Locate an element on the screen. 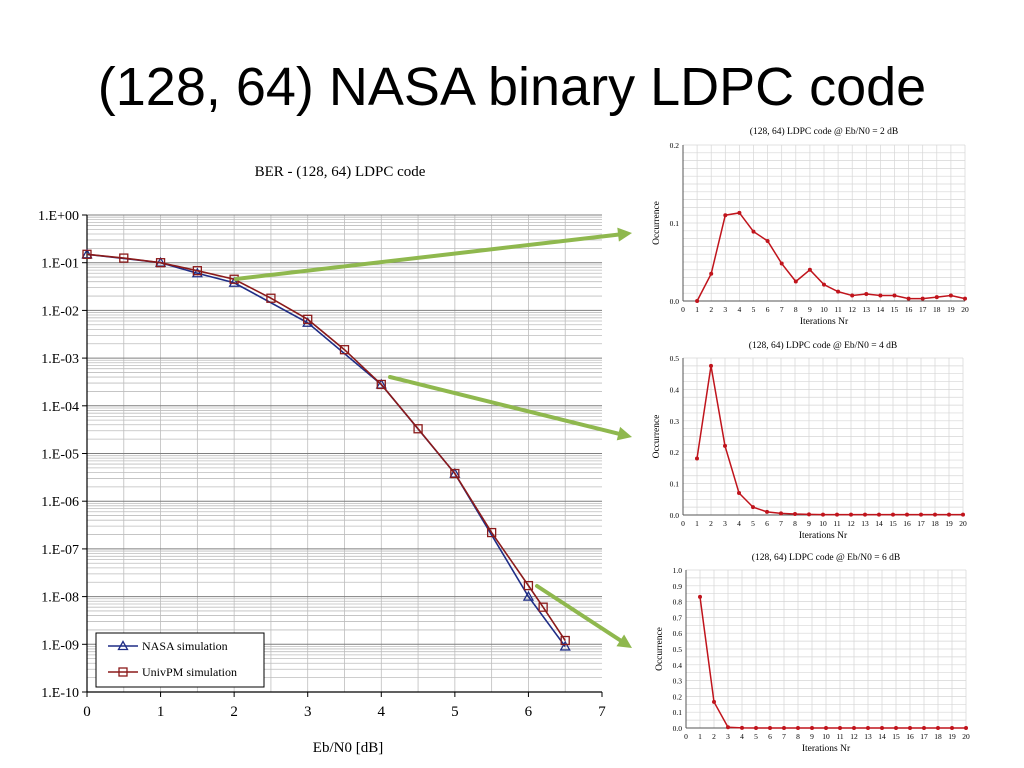 The width and height of the screenshot is (1024, 768). y-tick-label: 1.E-01 is located at coordinates (60, 264).